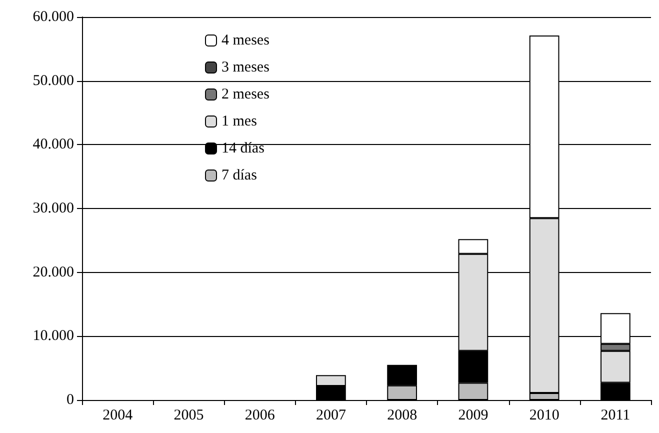  What do you see at coordinates (402, 416) in the screenshot?
I see `x-tick-label: 2008` at bounding box center [402, 416].